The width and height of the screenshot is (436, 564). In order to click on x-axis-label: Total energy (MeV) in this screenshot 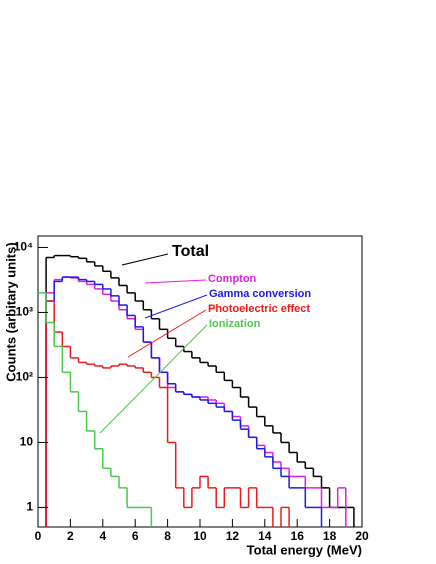, I will do `click(304, 549)`.